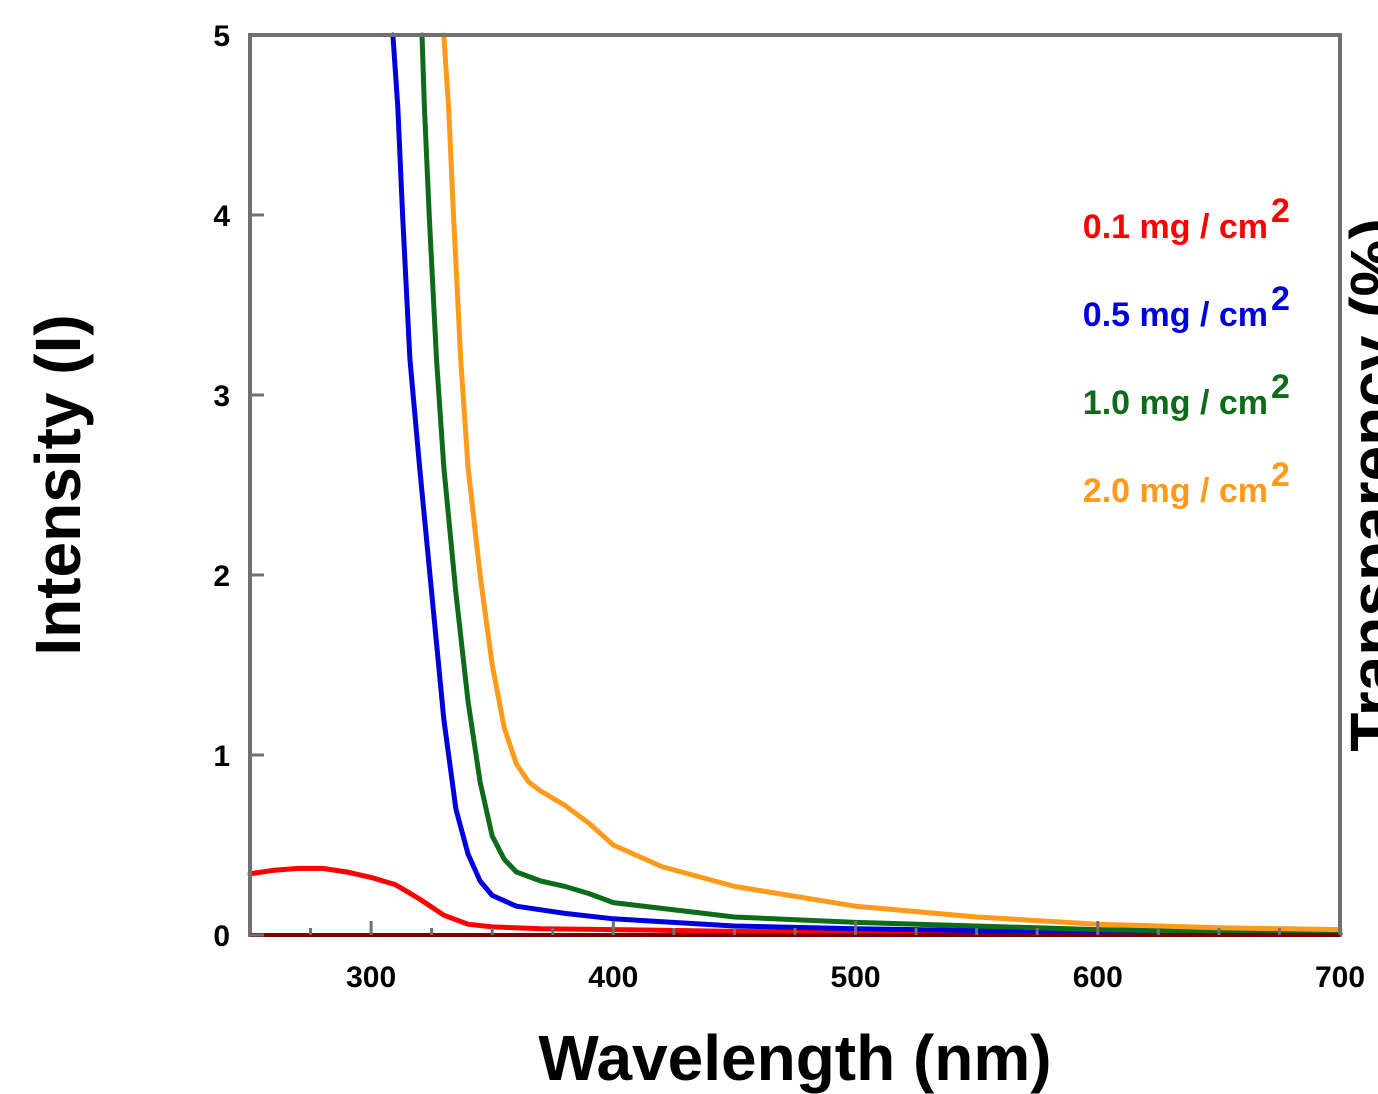  Describe the element at coordinates (1280, 211) in the screenshot. I see `legend-superscript-1: 2` at that location.